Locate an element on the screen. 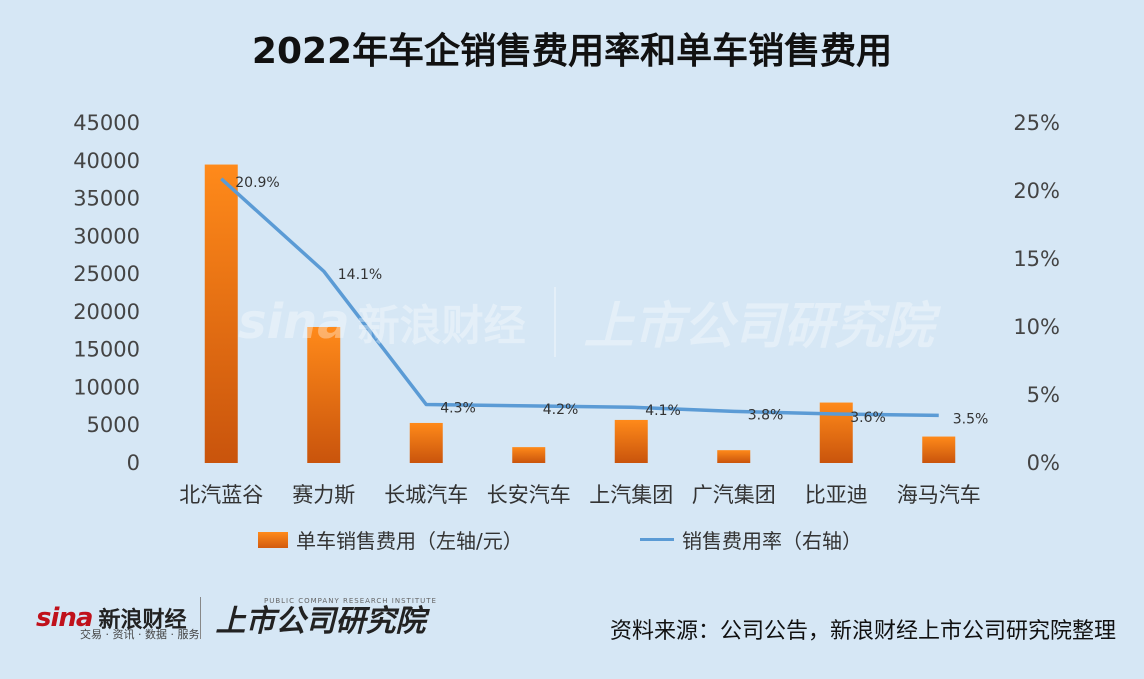  rate-data-label: 3.8% is located at coordinates (766, 415).